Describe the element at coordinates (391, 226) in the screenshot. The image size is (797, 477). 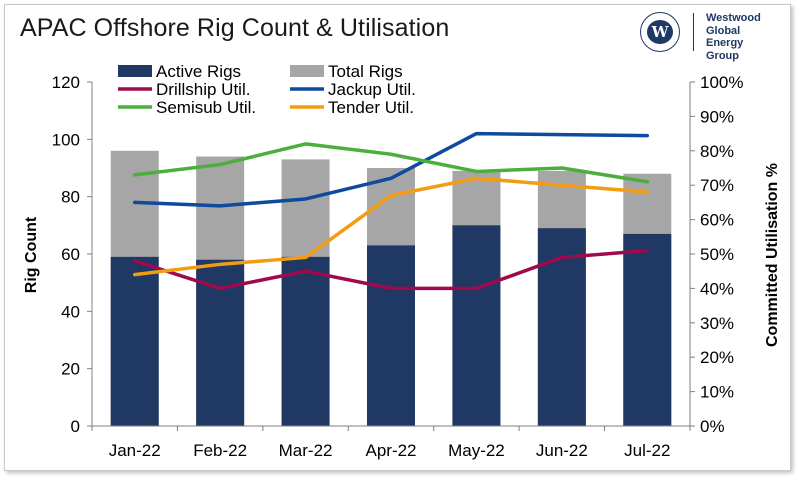
I see `tender-util-line` at that location.